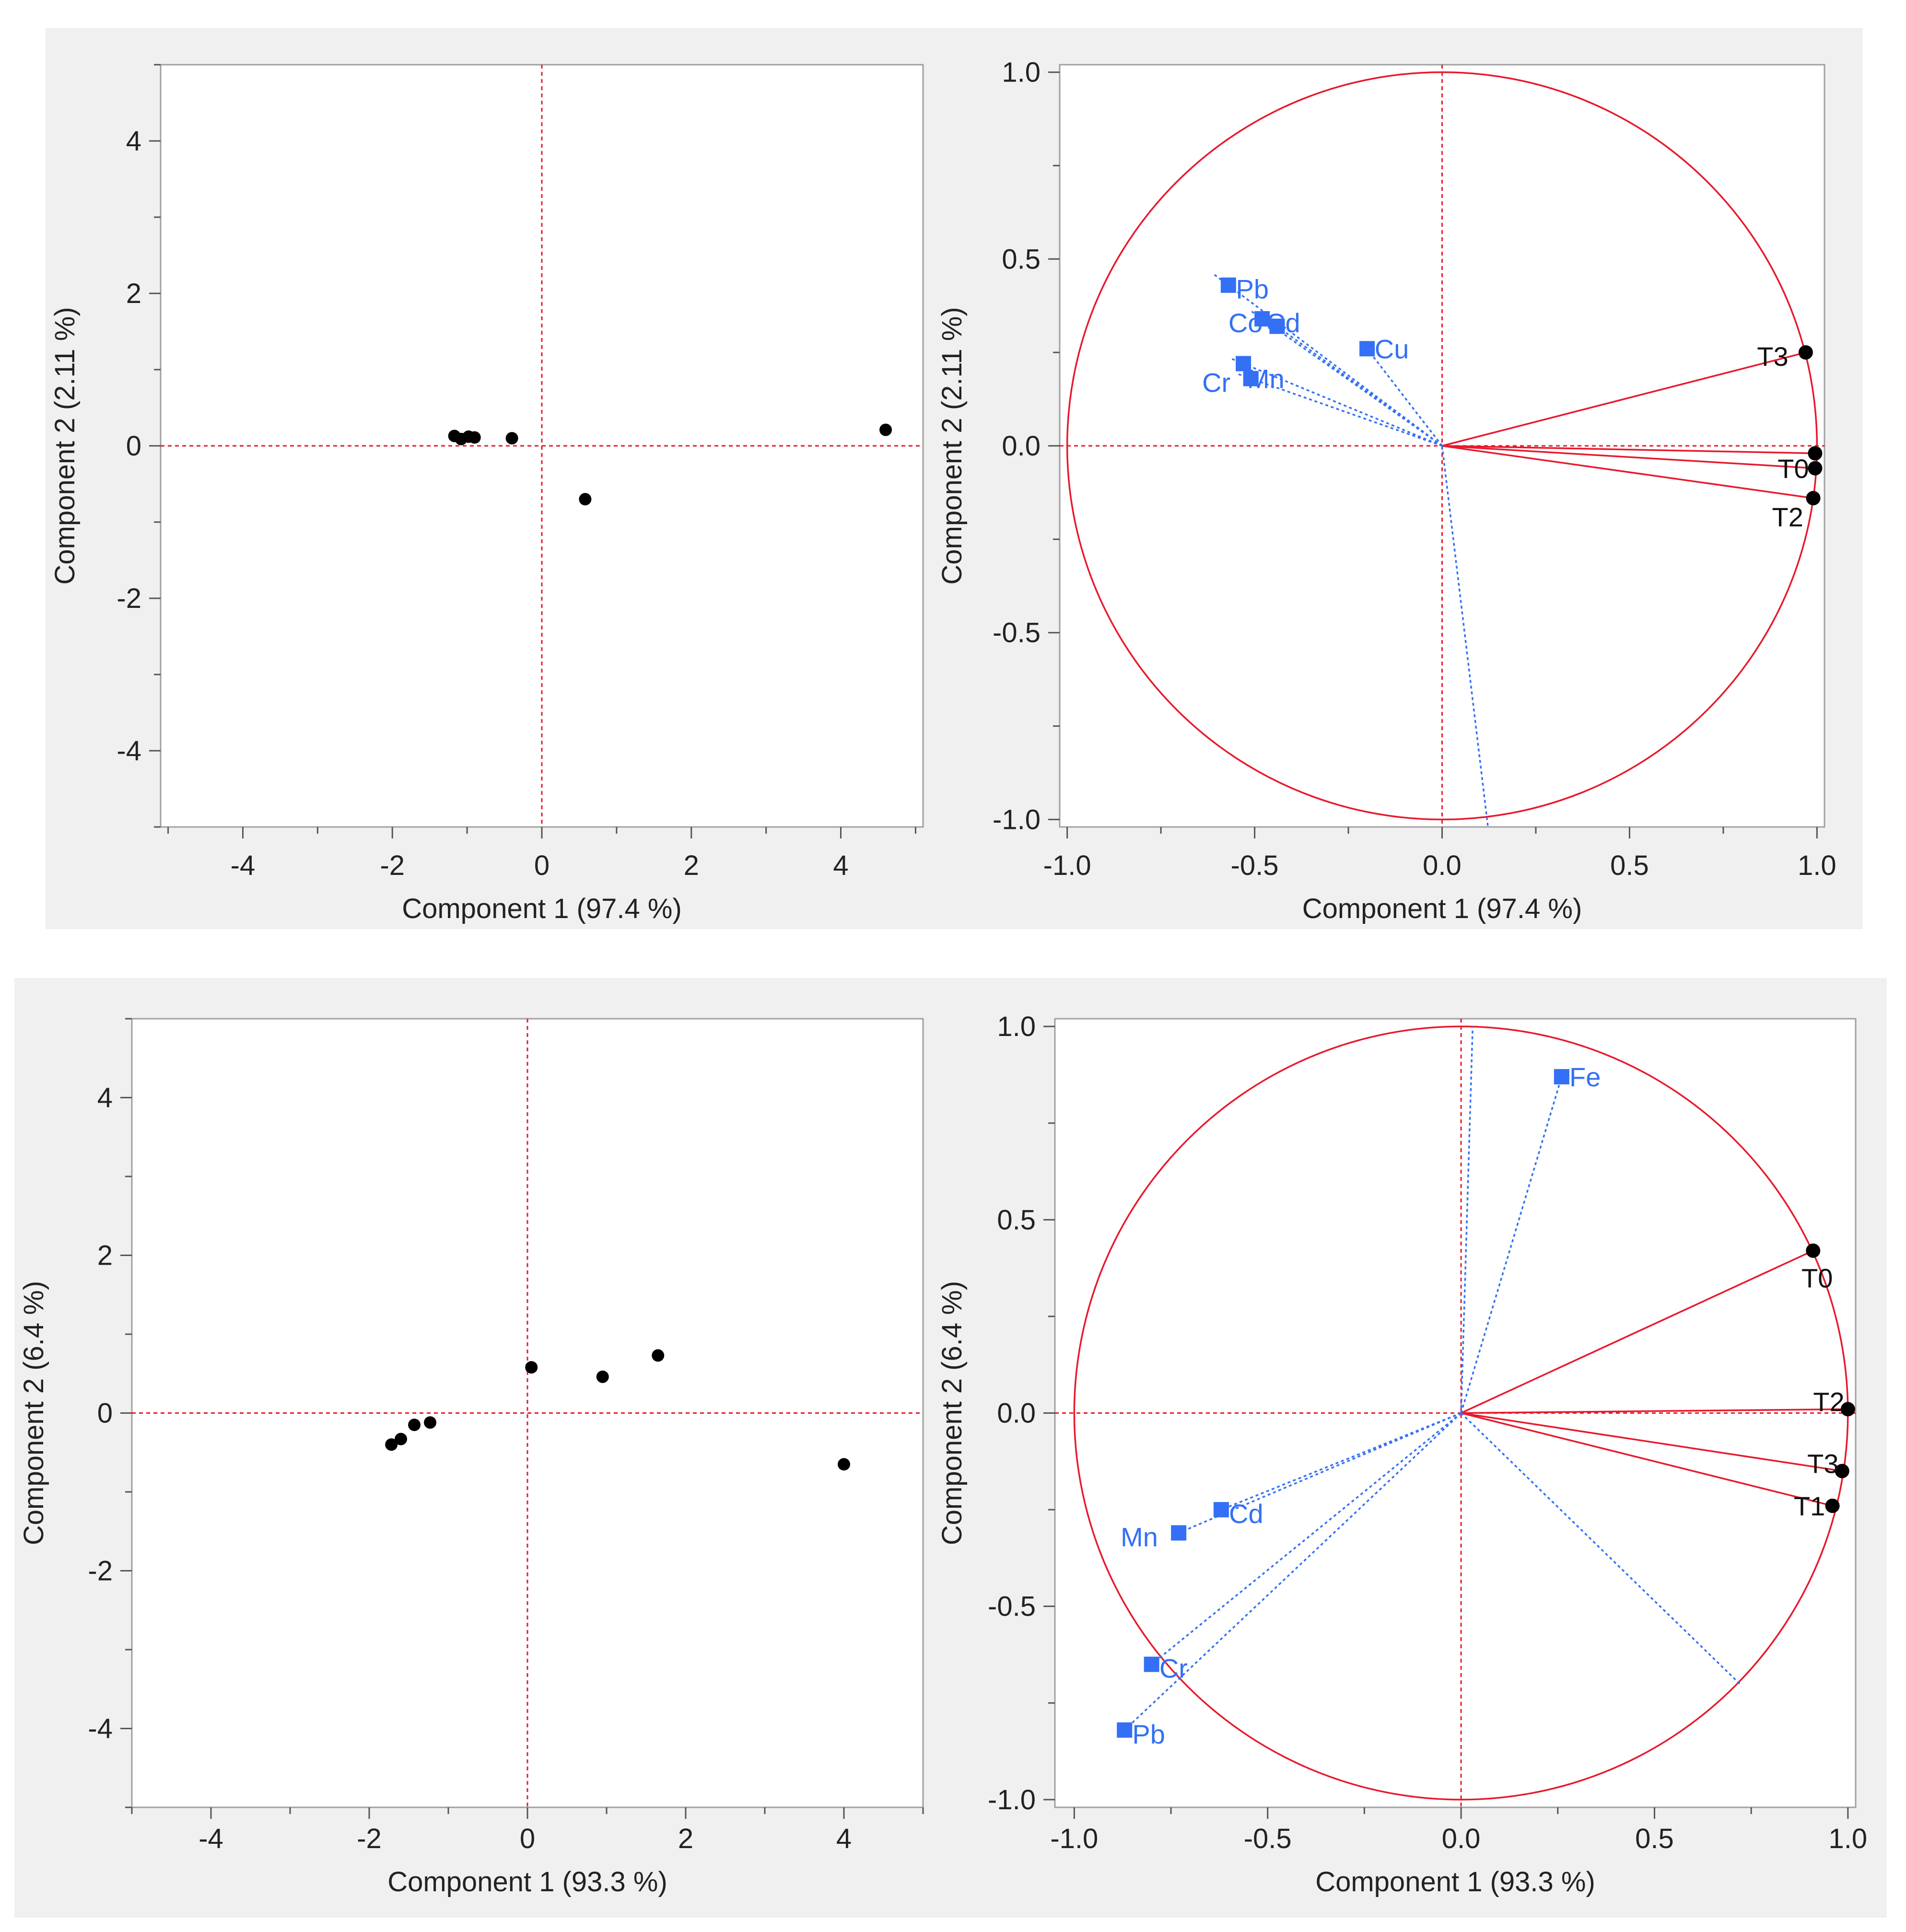 The height and width of the screenshot is (1932, 1906). What do you see at coordinates (105, 1413) in the screenshot?
I see `y-tick-label: 0` at bounding box center [105, 1413].